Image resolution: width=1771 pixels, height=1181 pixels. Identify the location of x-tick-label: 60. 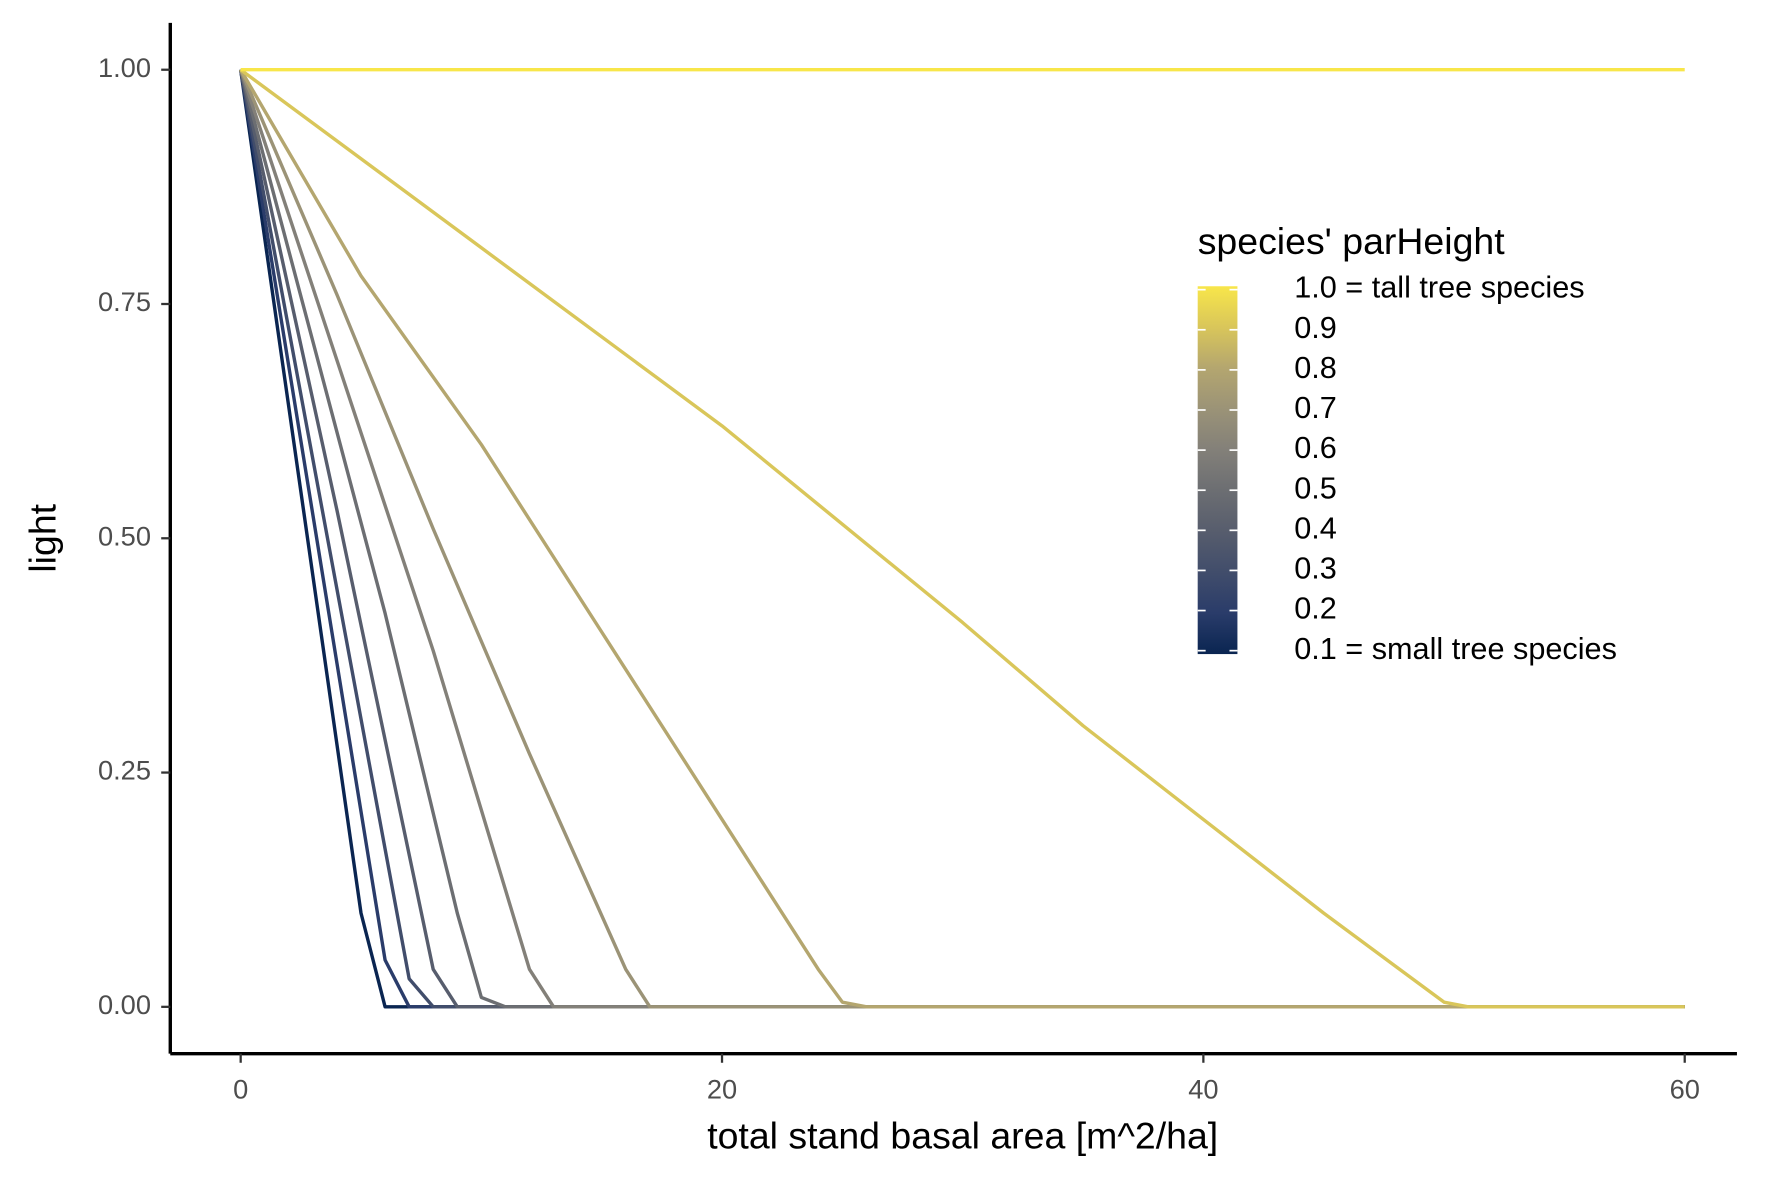
(1685, 1088).